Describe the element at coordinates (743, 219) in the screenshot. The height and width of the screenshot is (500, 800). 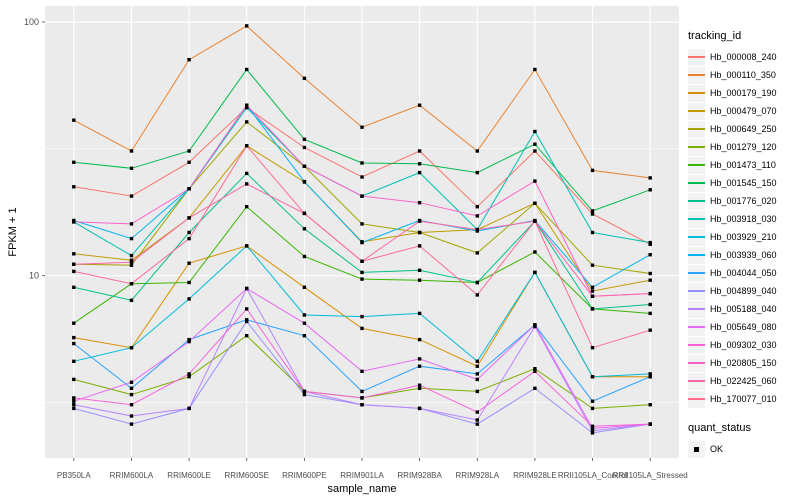
I see `legend-item-label: Hb_003918_030` at that location.